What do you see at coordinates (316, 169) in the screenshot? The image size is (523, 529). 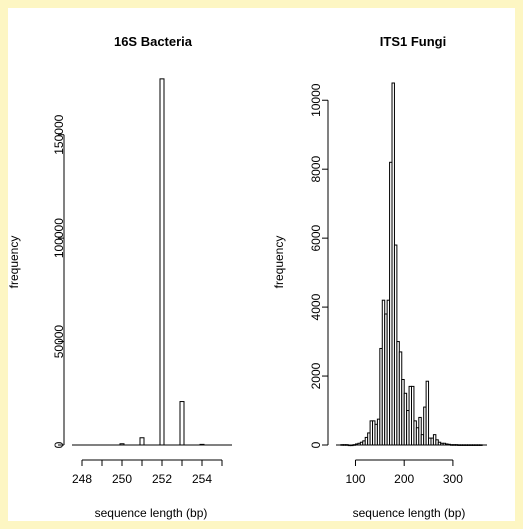 I see `y-tick-label: 8000` at bounding box center [316, 169].